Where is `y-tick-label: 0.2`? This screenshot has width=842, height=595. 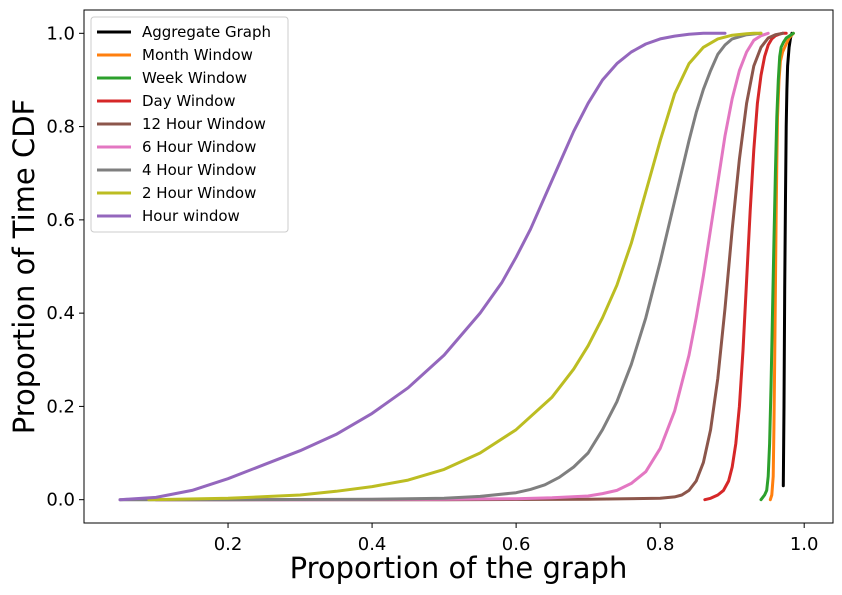 y-tick-label: 0.2 is located at coordinates (60, 406).